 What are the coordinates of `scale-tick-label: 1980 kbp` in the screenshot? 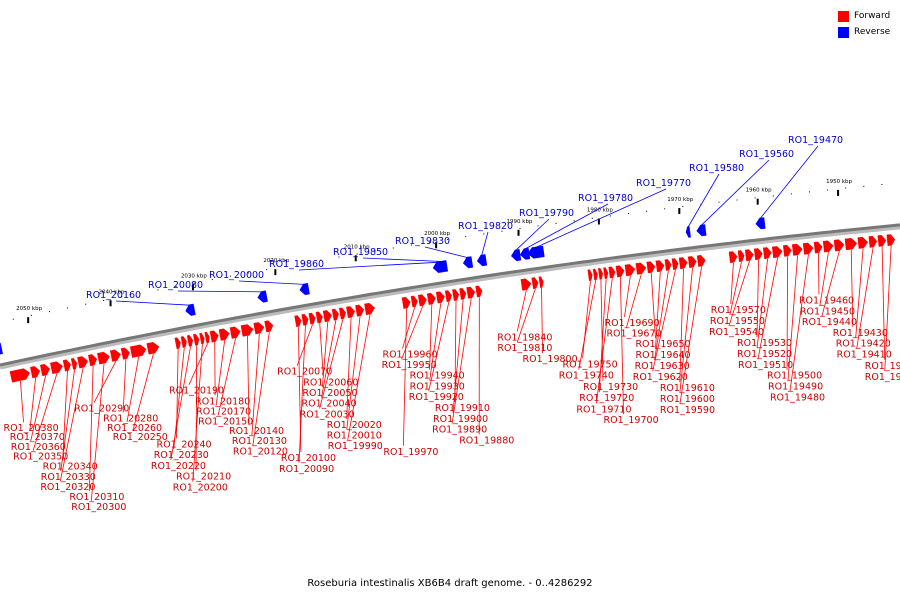 It's located at (600, 210).